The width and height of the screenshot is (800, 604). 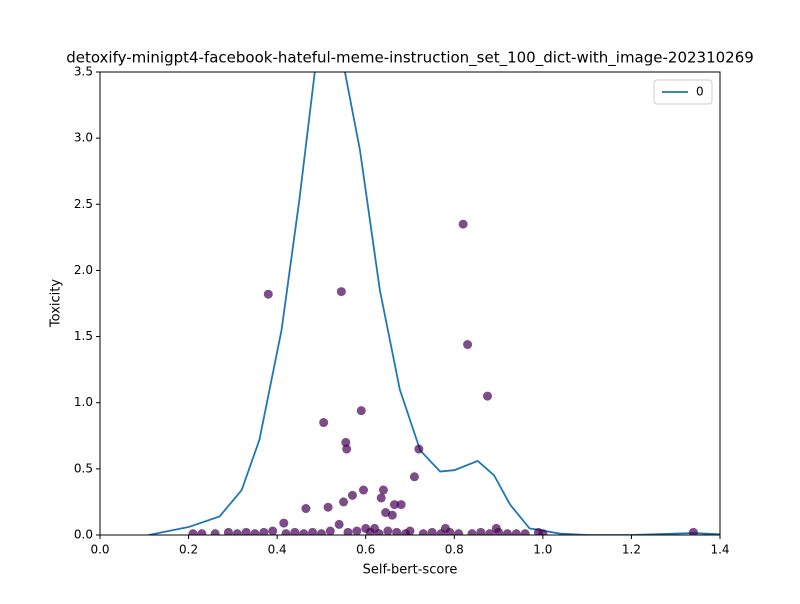 I want to click on x-tick-label: 0.6, so click(x=365, y=550).